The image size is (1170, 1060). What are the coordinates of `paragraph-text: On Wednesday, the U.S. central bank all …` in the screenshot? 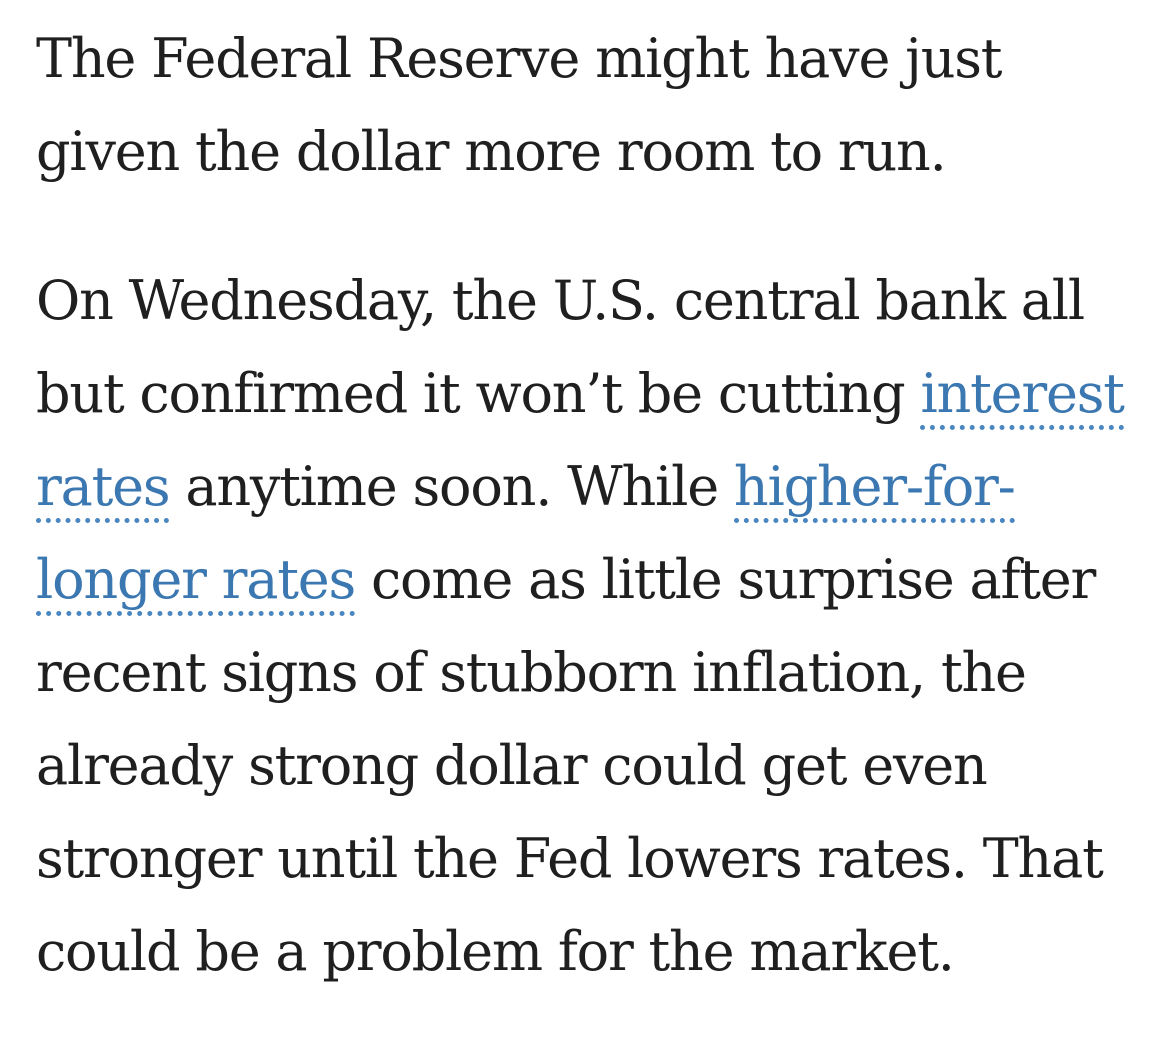 It's located at (560, 347).